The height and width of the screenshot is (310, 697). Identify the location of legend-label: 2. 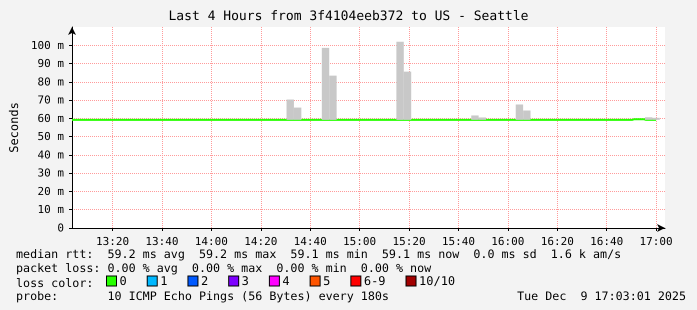
(204, 281).